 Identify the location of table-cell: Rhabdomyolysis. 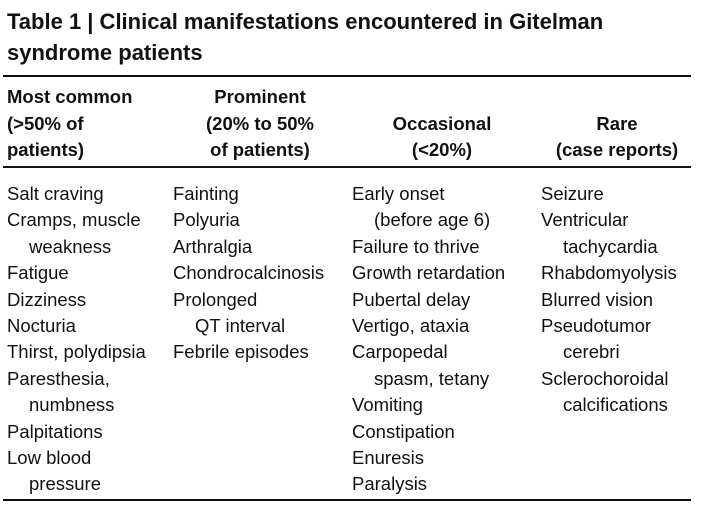
(609, 273).